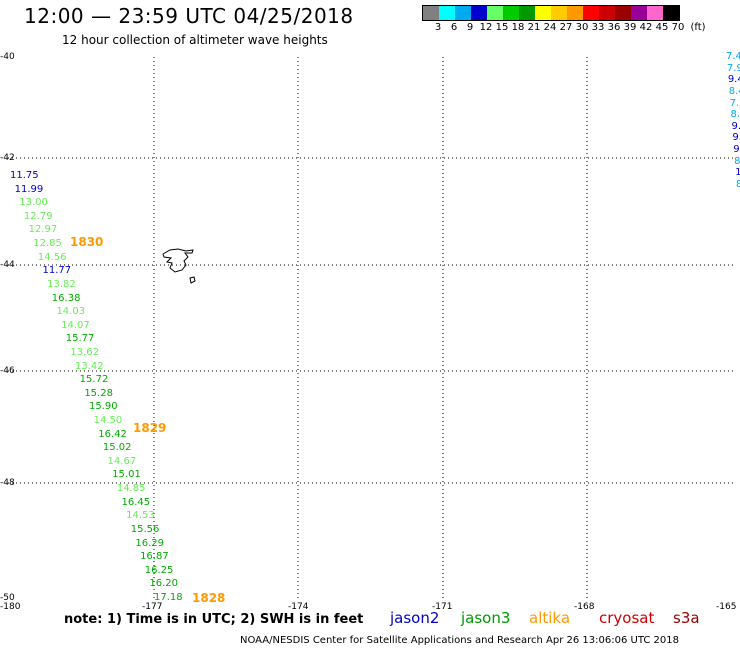 This screenshot has width=740, height=650. I want to click on longitude-label: -177, so click(152, 607).